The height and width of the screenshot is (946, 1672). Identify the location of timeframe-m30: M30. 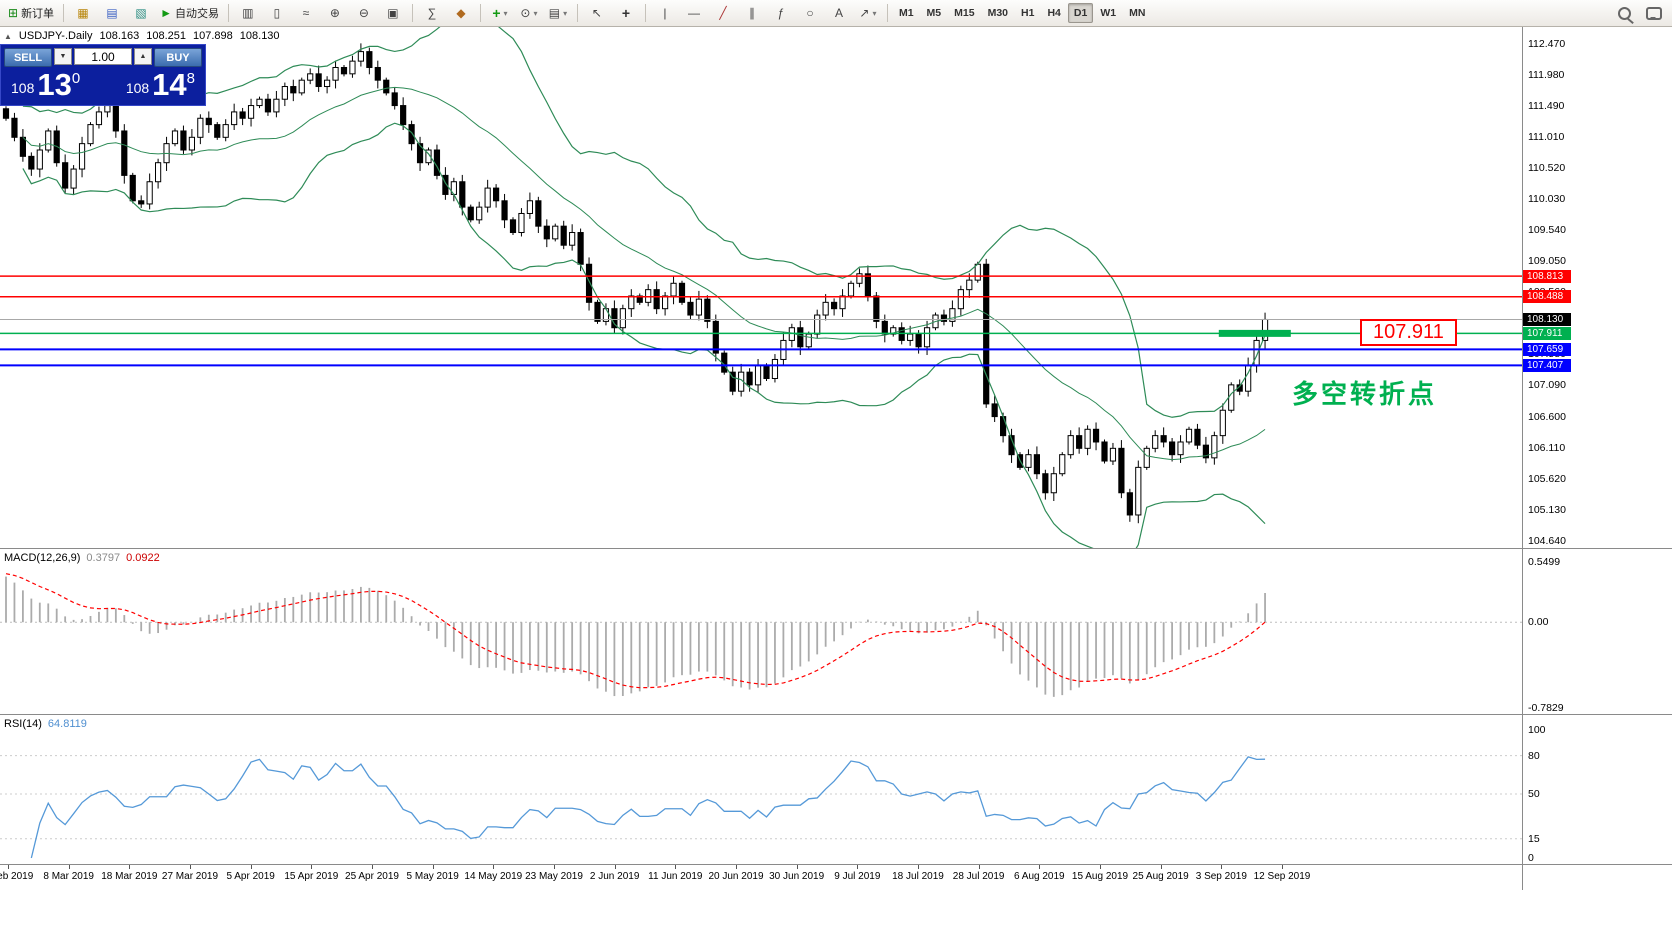
(998, 13).